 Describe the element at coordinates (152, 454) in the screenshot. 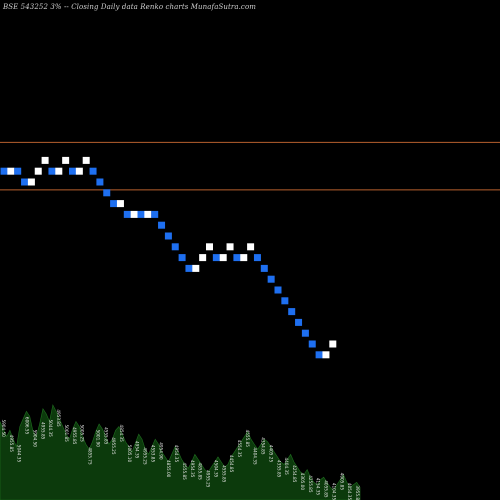

I see `volume-label: 4553.85` at that location.